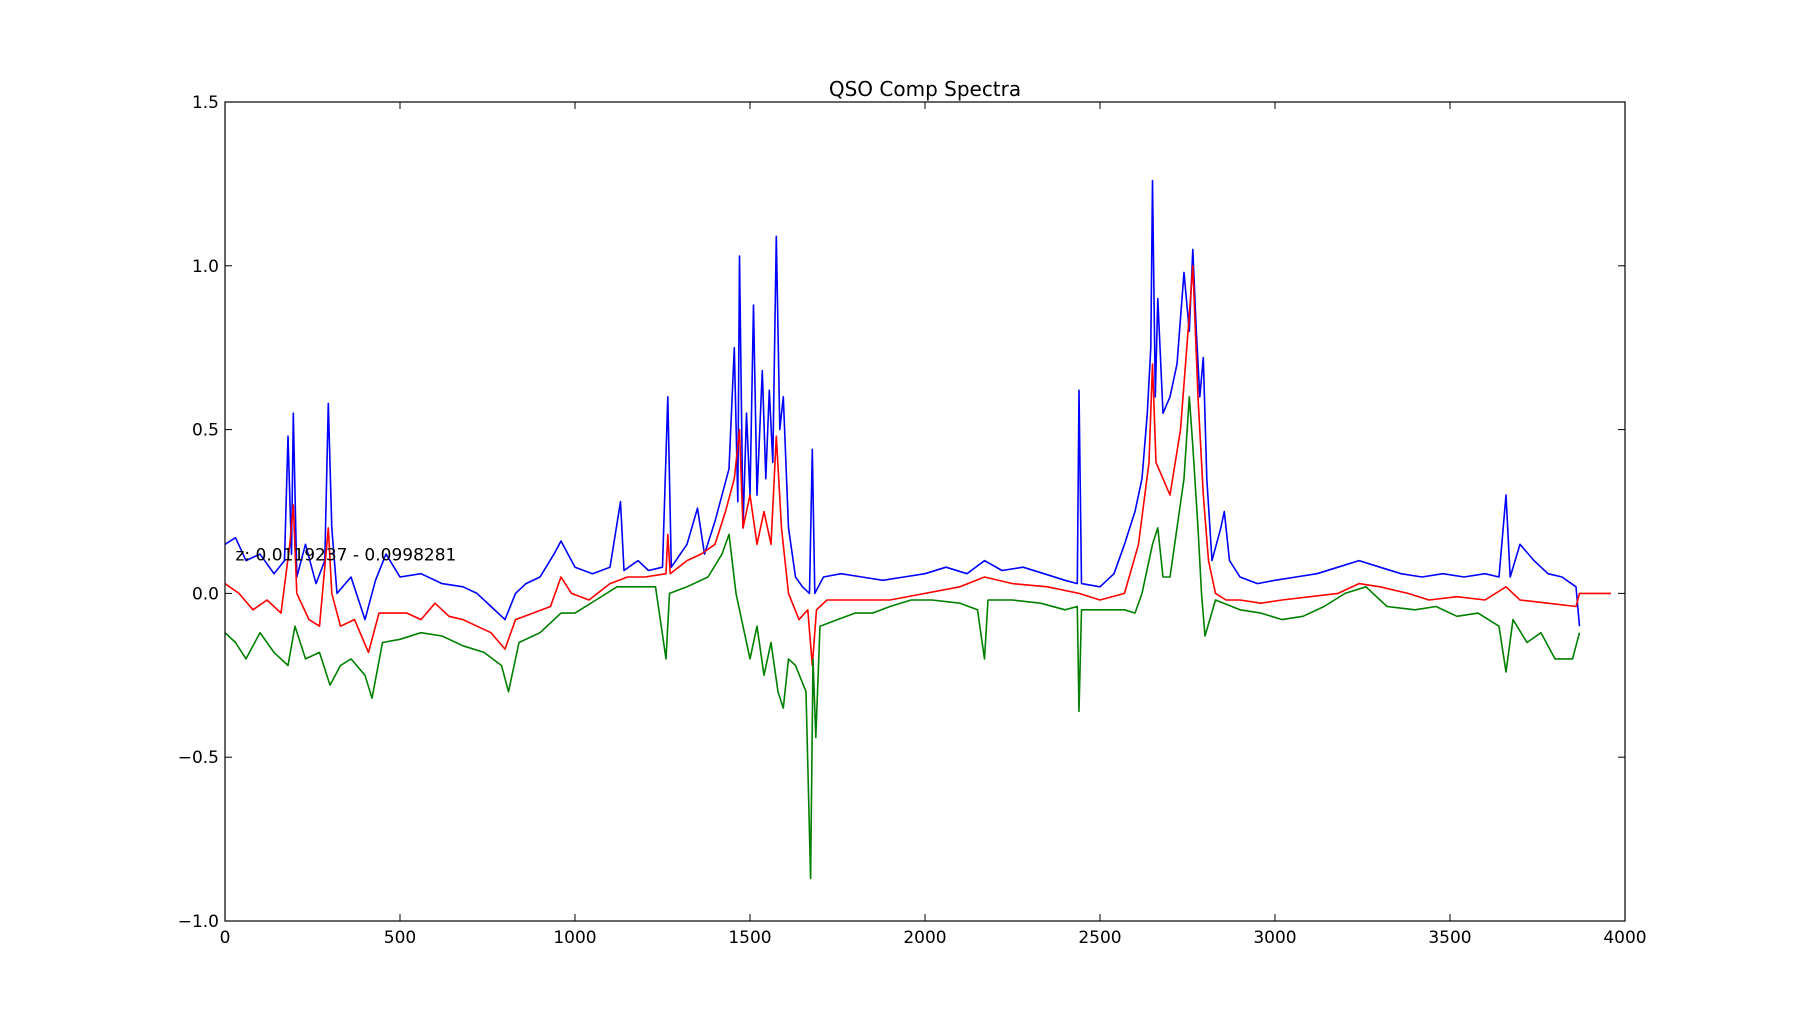  What do you see at coordinates (1624, 938) in the screenshot?
I see `x-tick-label: 4000` at bounding box center [1624, 938].